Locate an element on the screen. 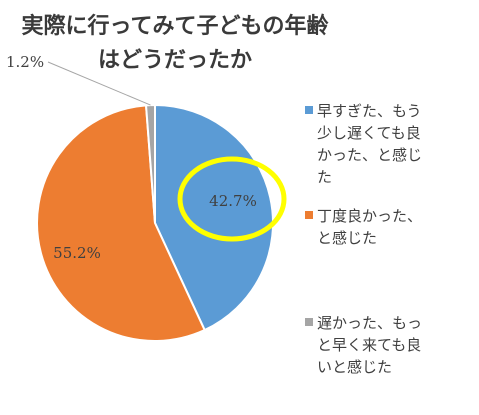  data-label-slice-1: 55.2% is located at coordinates (77, 253).